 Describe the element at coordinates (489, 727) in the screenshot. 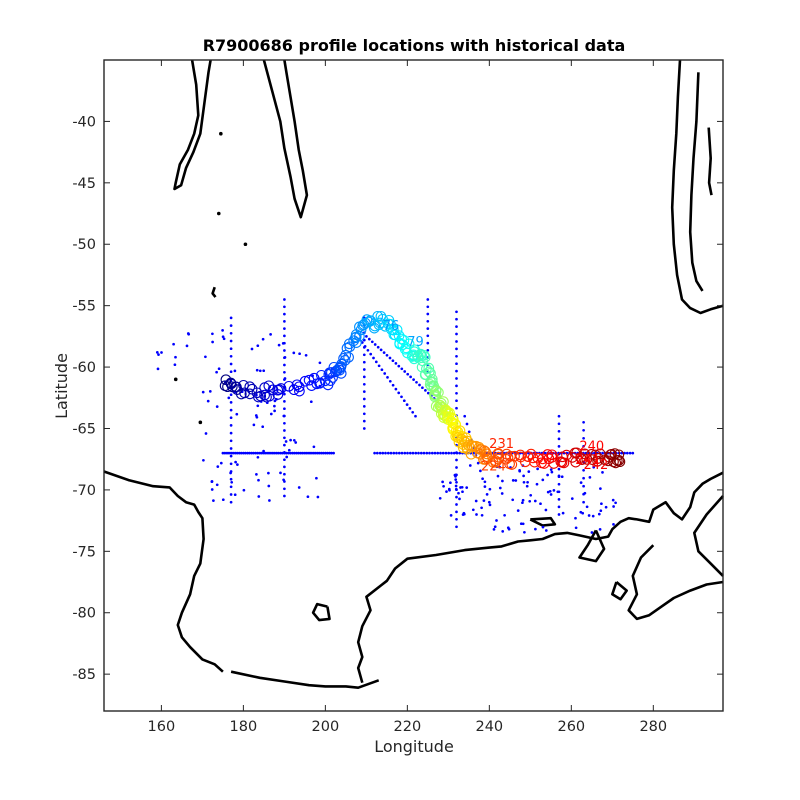

I see `x-tick-label: 240` at that location.